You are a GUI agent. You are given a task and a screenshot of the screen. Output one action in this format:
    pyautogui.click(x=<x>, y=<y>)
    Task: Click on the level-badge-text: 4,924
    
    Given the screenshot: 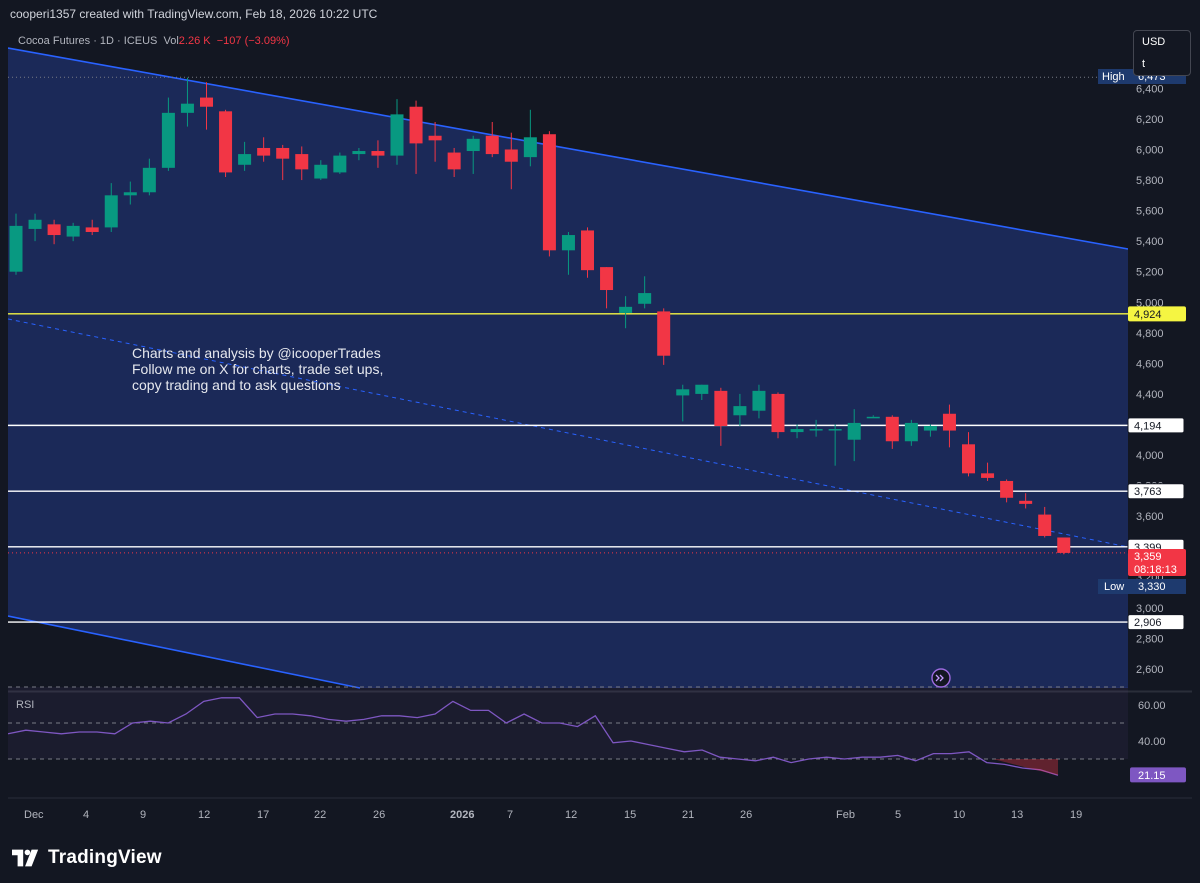 What is the action you would take?
    pyautogui.click(x=1148, y=315)
    